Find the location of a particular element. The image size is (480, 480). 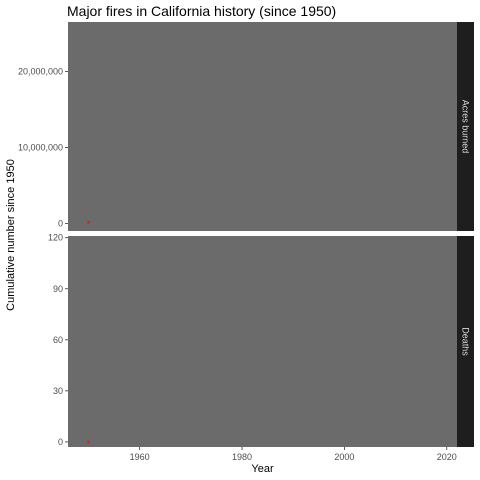

y-axis-deaths: 0 30 60 90 120 is located at coordinates (58, 340).